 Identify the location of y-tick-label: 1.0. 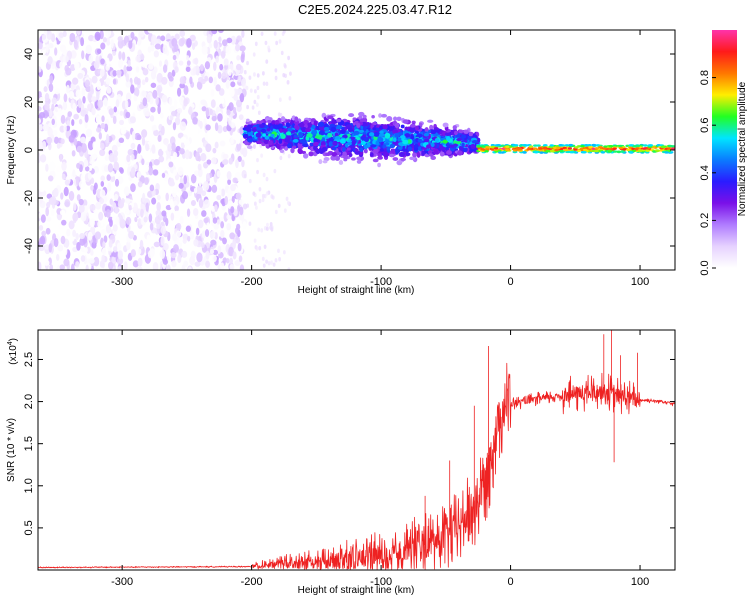
(29, 485).